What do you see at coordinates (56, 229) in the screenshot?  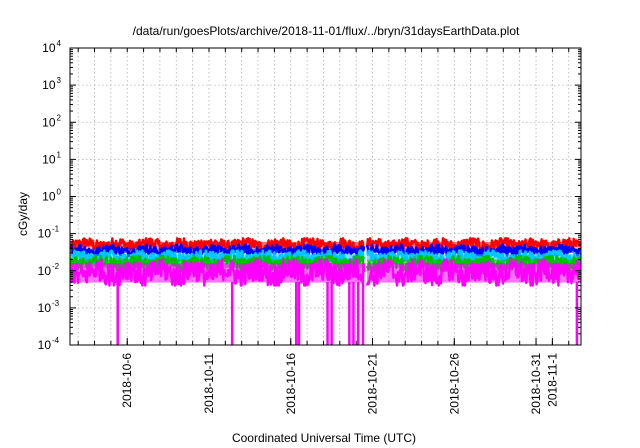 I see `y-tick-label-exponent: -1` at bounding box center [56, 229].